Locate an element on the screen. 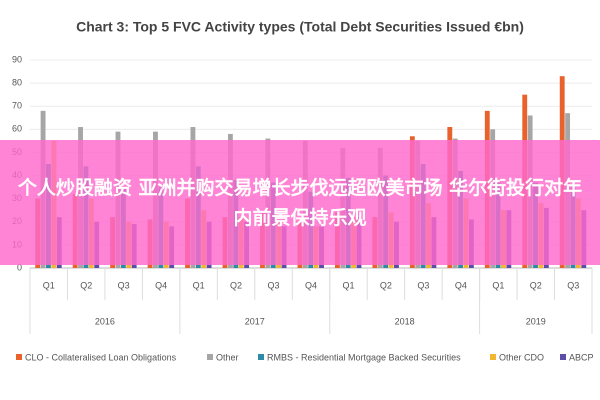 The width and height of the screenshot is (600, 400). group-label: 2016 is located at coordinates (105, 321).